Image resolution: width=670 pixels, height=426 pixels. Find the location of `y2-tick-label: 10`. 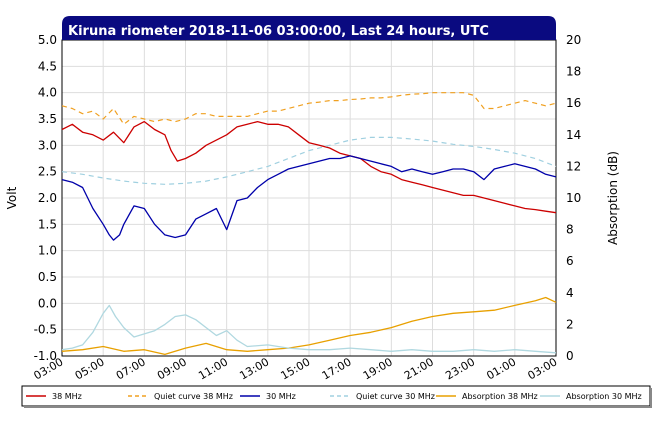

y2-tick-label: 10 is located at coordinates (573, 198).